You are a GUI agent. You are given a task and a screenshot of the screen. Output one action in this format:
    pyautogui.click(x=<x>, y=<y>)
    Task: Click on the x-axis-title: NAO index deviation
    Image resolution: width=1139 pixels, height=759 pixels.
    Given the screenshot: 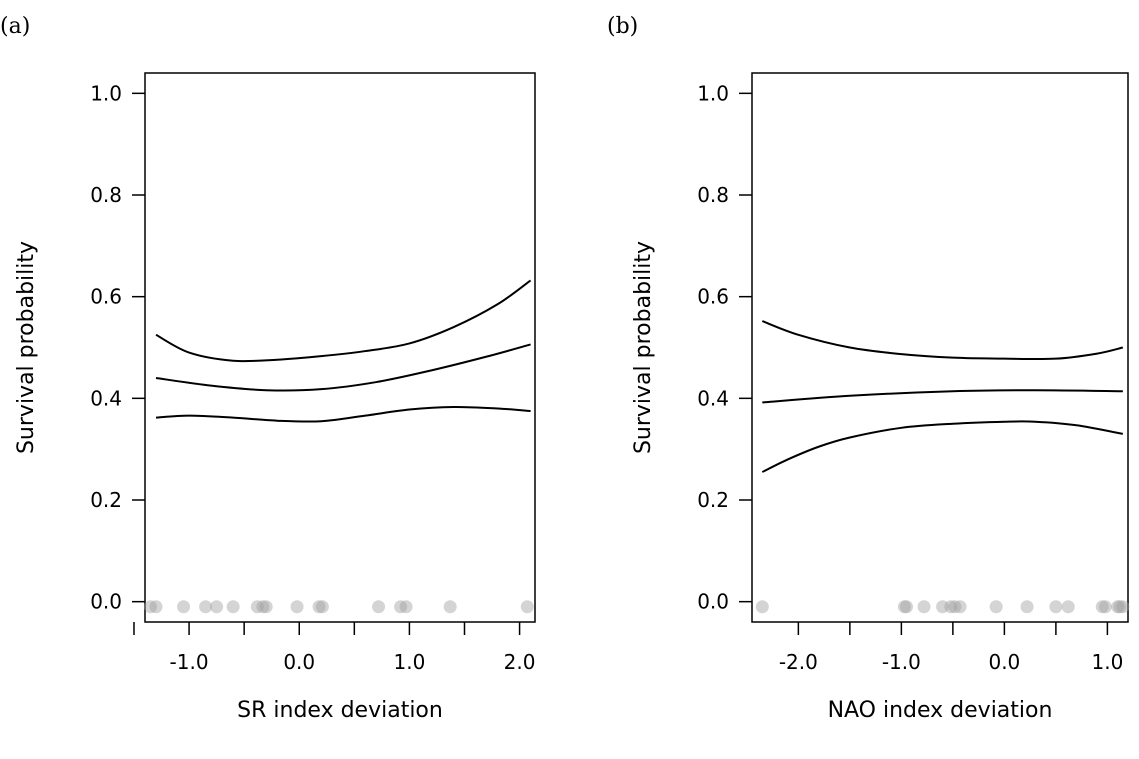 What is the action you would take?
    pyautogui.click(x=940, y=710)
    